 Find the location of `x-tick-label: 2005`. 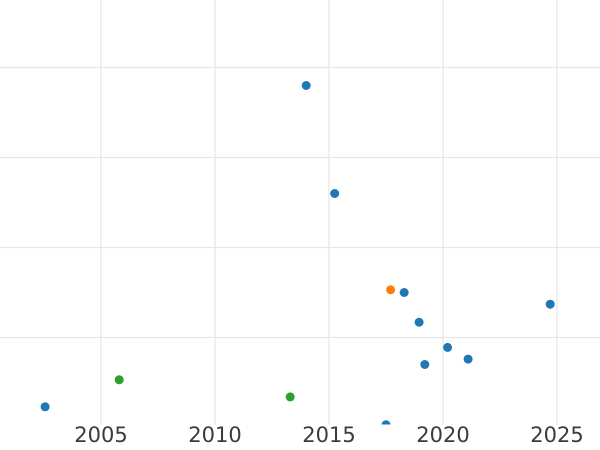

x-tick-label: 2005 is located at coordinates (101, 435).